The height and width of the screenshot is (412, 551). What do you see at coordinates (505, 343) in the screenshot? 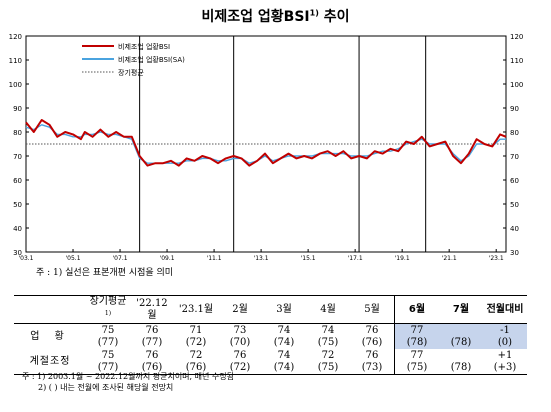
I see `table-cell: (0)` at bounding box center [505, 343].